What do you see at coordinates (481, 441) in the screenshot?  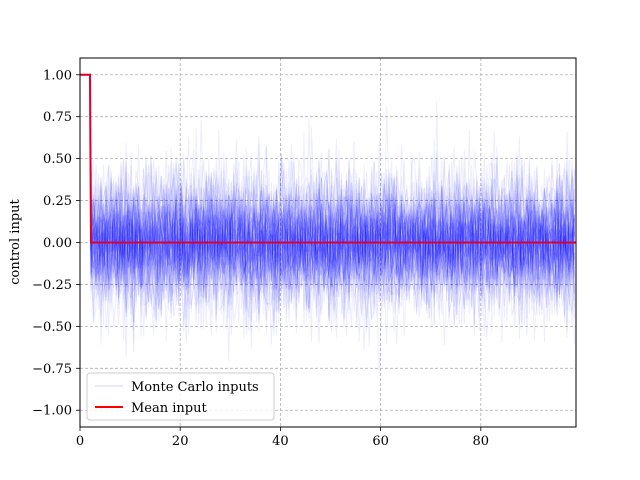 I see `x-tick-label: 80` at bounding box center [481, 441].